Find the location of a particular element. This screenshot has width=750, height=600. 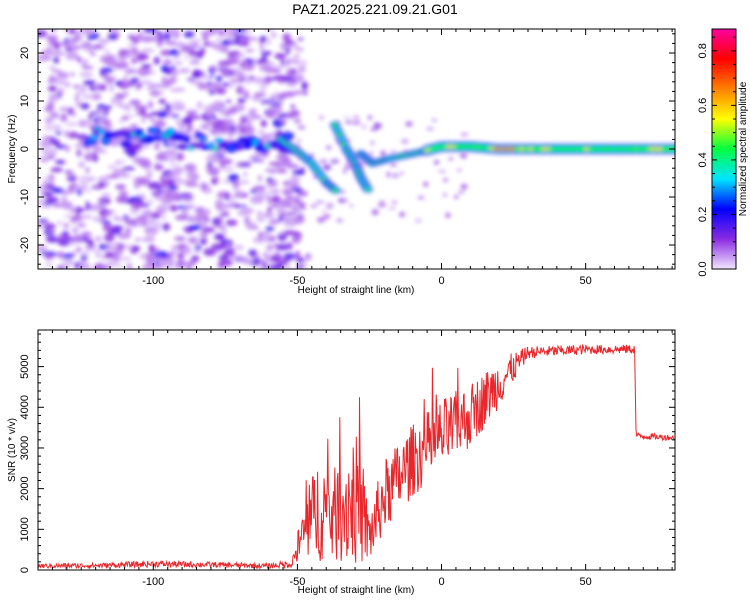

snr-x-tick-label: -100 is located at coordinates (153, 582).